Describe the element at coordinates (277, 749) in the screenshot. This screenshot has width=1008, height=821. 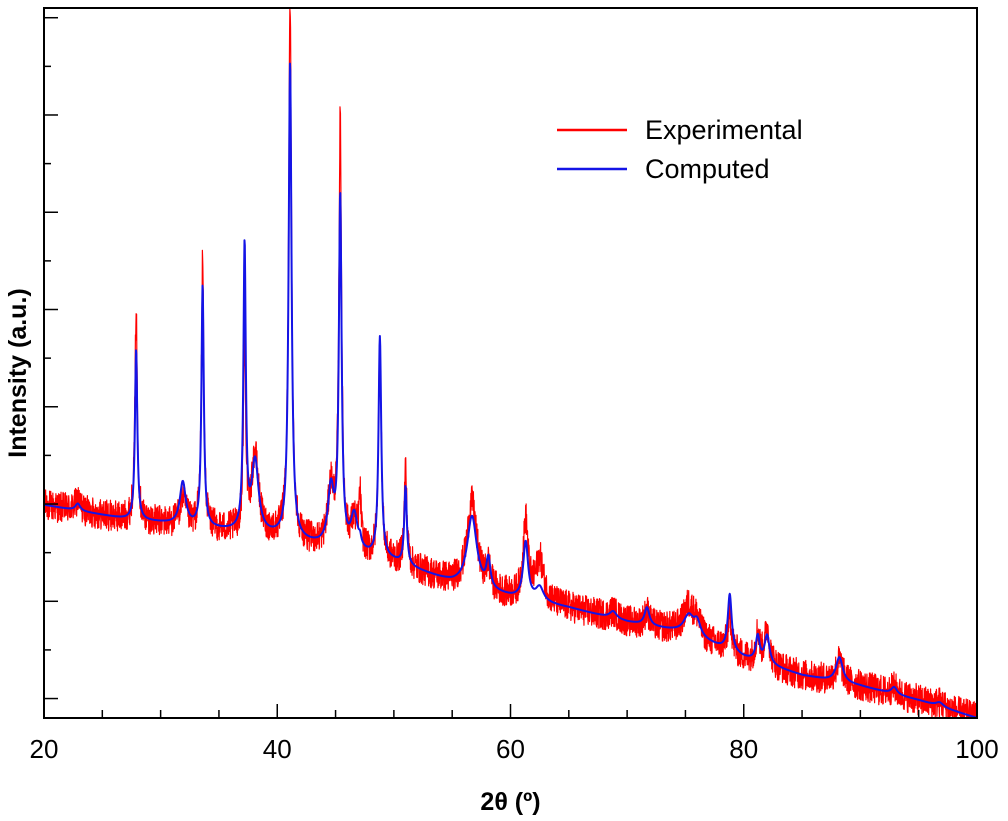
I see `x-tick-label: 40` at that location.